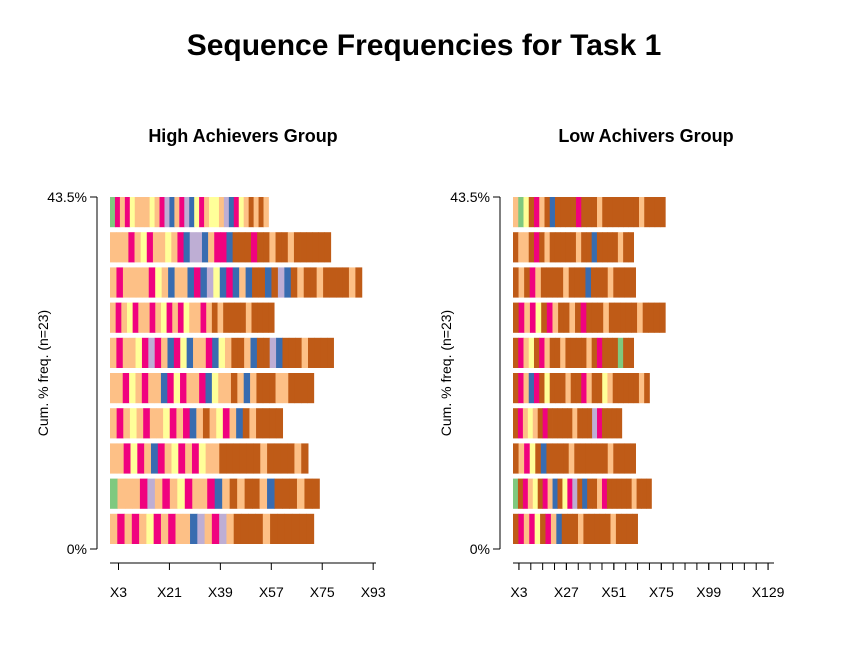 The width and height of the screenshot is (848, 665). Describe the element at coordinates (248, 581) in the screenshot. I see `x-ticks-high: X3 X21 X39 X57 X75 X93` at that location.